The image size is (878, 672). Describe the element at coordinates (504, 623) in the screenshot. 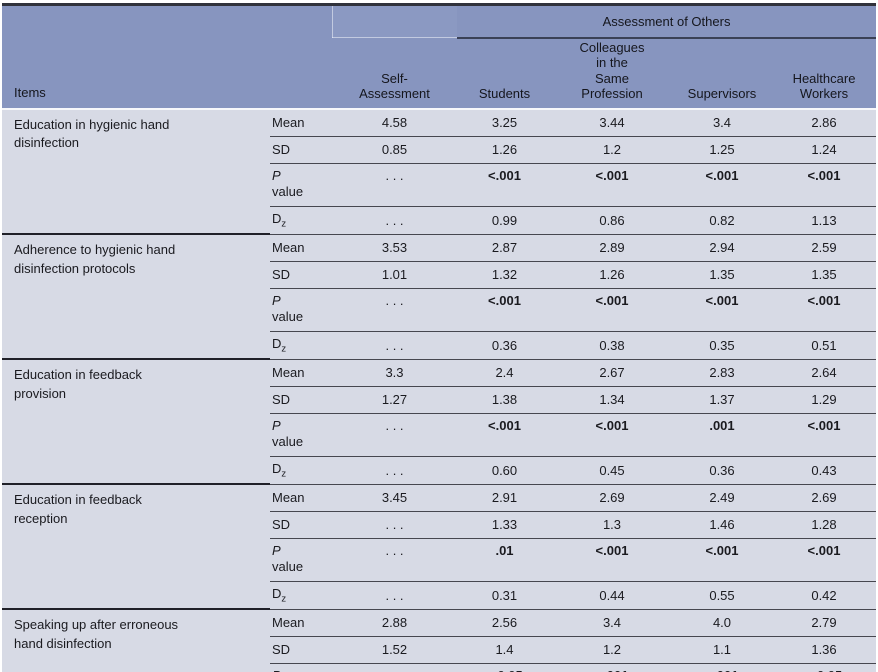

I see `value-cell: 2.56` at that location.